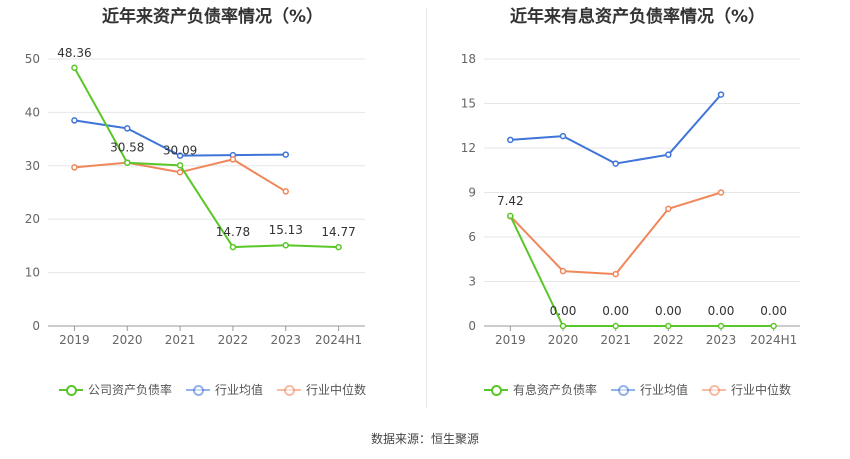  I want to click on y-tick-label: 20, so click(32, 219).